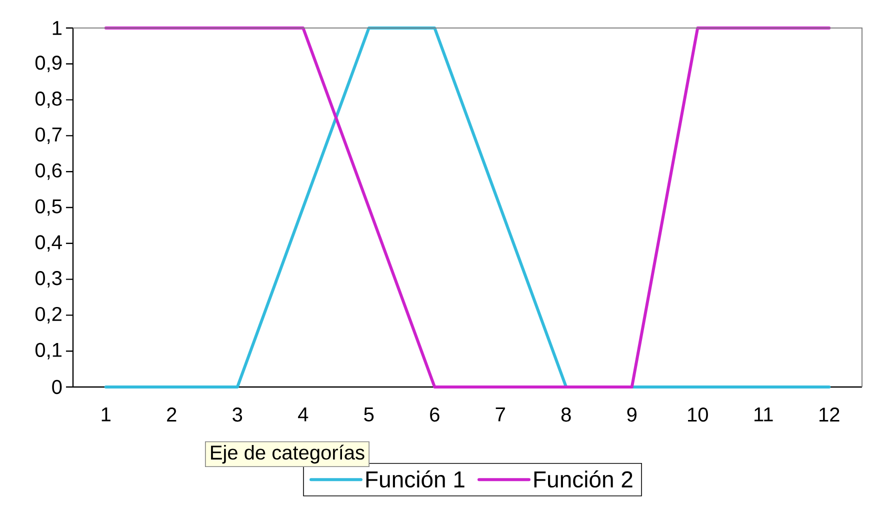 This screenshot has height=512, width=870. I want to click on x-tick-label: 9, so click(631, 415).